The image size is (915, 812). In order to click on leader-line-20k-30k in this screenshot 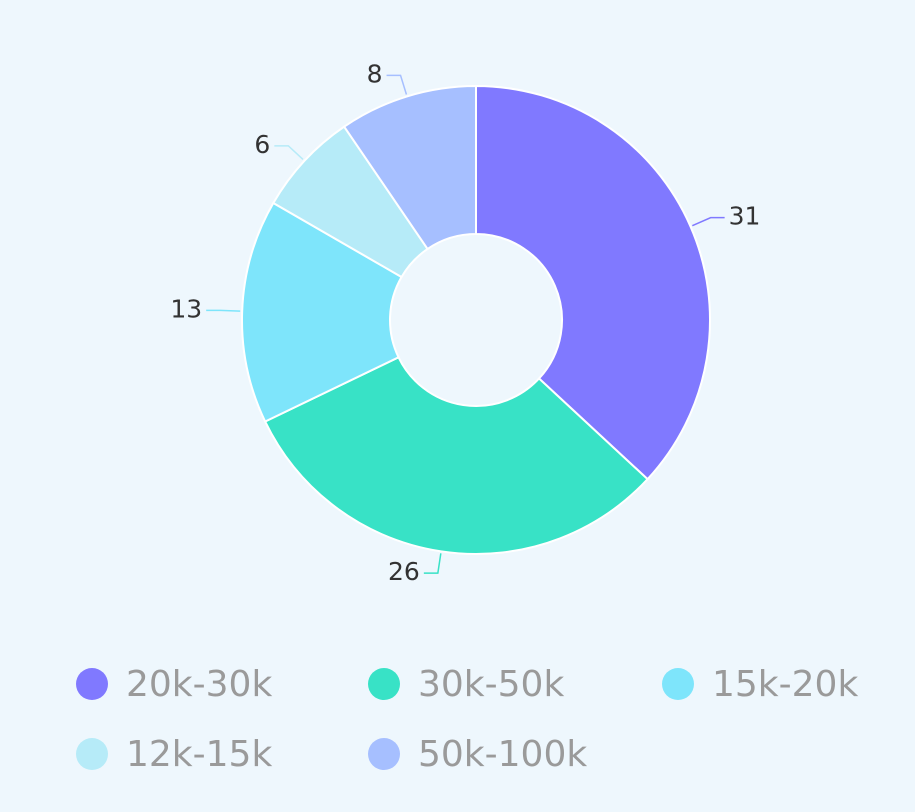, I will do `click(708, 221)`.